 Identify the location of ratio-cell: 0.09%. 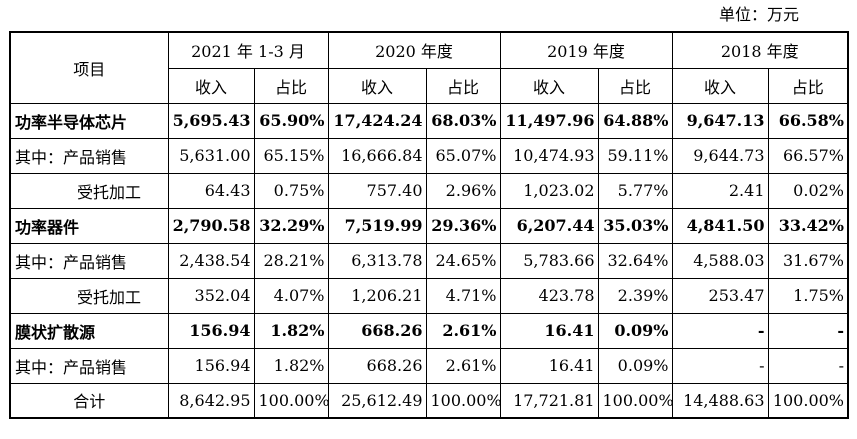
(635, 330).